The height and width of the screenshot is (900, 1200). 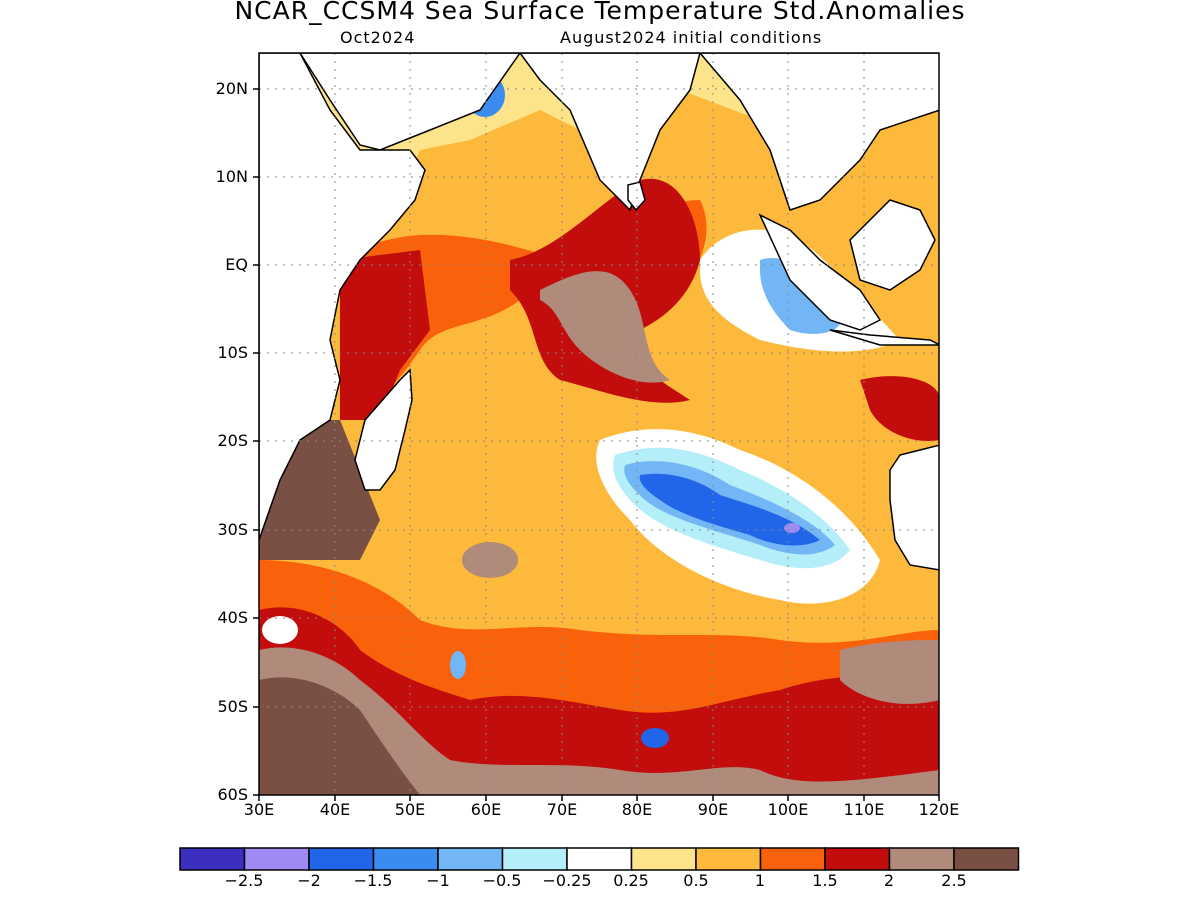 I want to click on anomaly-region-central-core, so click(x=605, y=327).